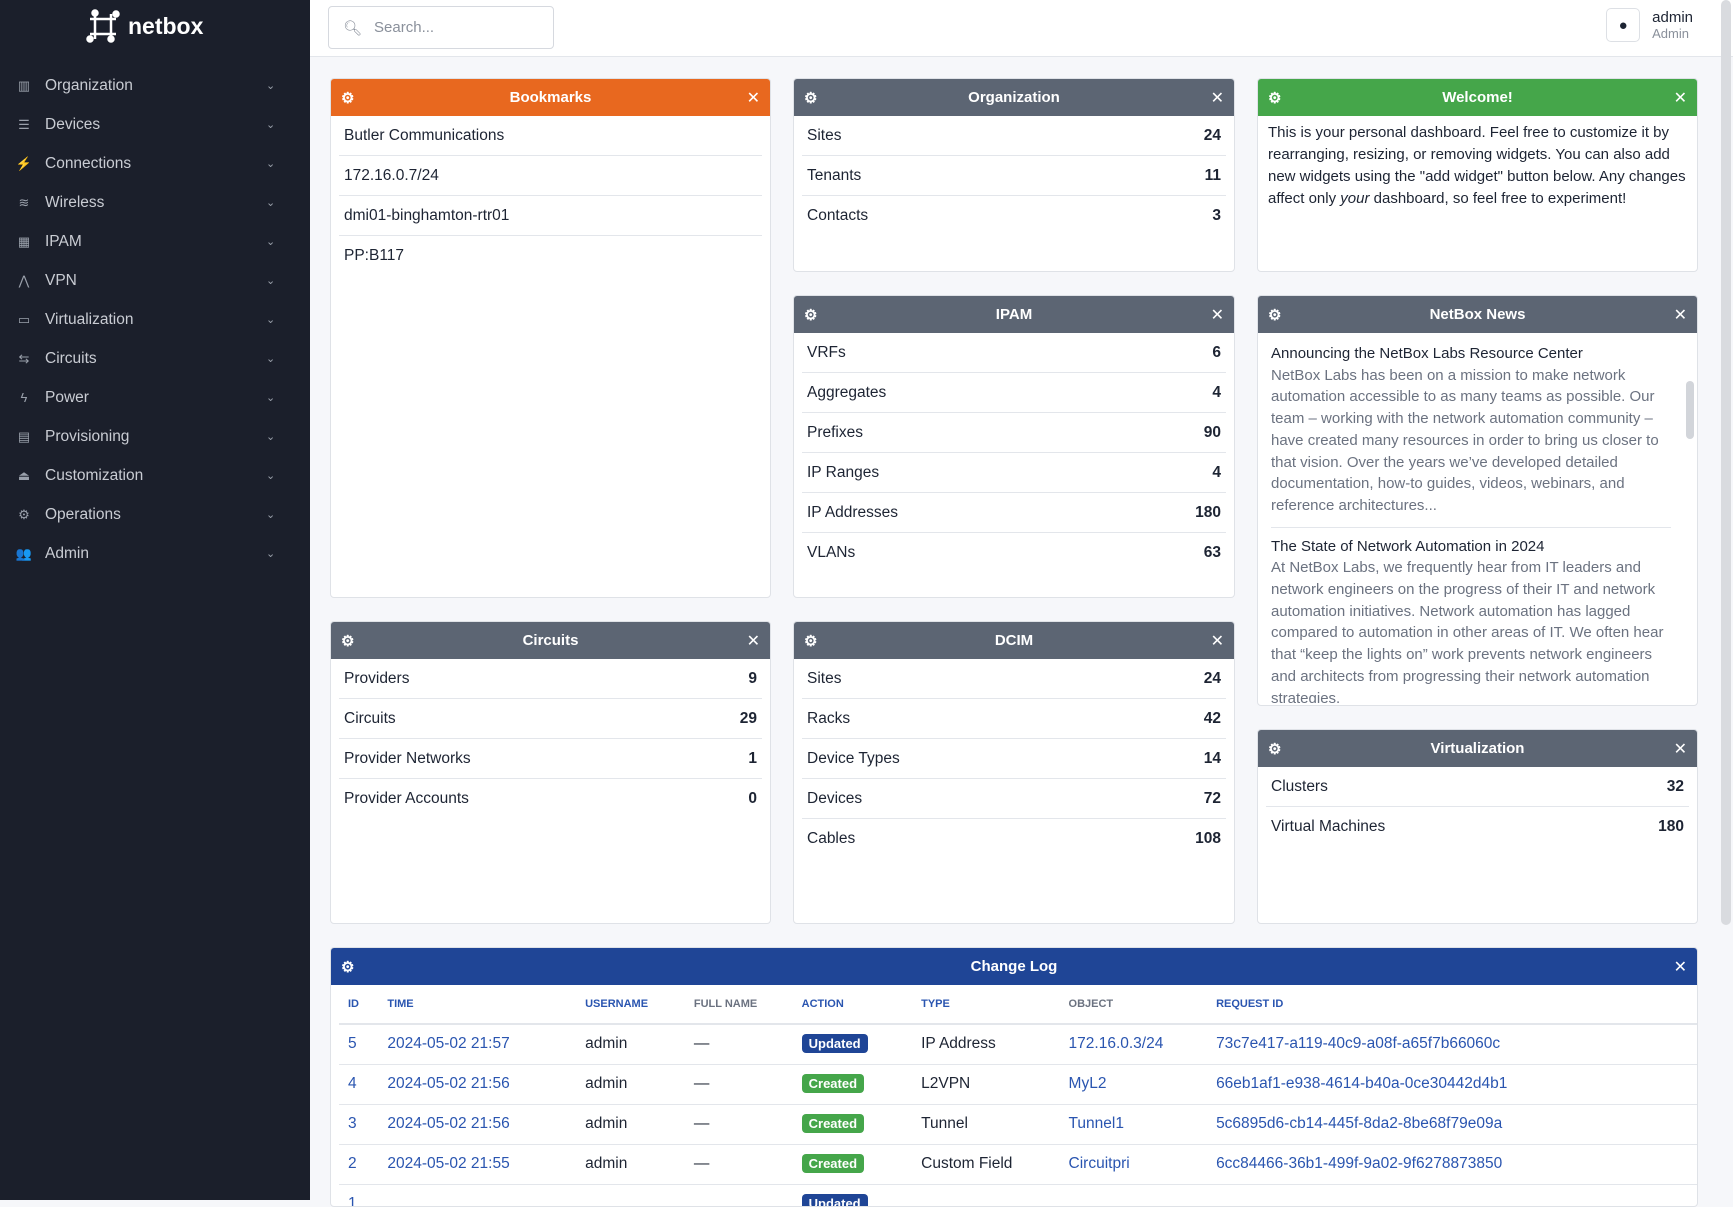  I want to click on user-menu: ● admin Admin, so click(1649, 25).